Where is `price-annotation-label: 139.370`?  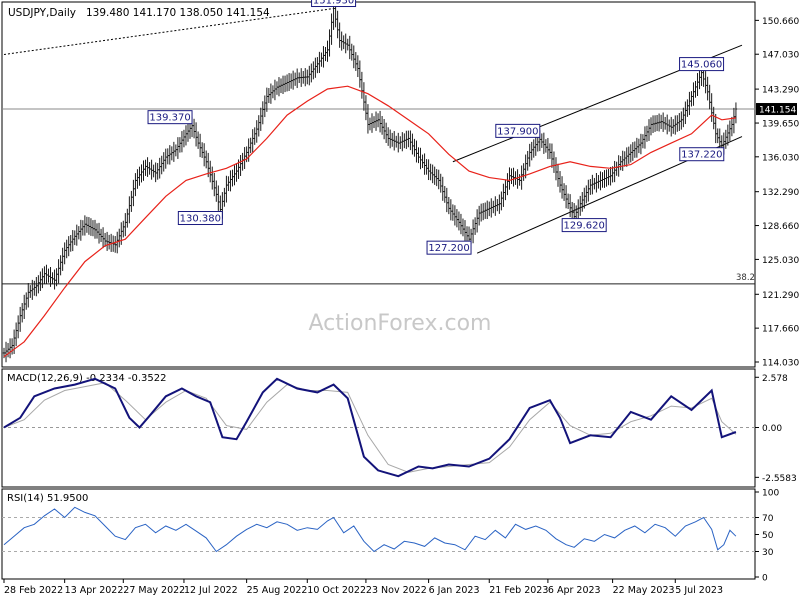 price-annotation-label: 139.370 is located at coordinates (169, 118).